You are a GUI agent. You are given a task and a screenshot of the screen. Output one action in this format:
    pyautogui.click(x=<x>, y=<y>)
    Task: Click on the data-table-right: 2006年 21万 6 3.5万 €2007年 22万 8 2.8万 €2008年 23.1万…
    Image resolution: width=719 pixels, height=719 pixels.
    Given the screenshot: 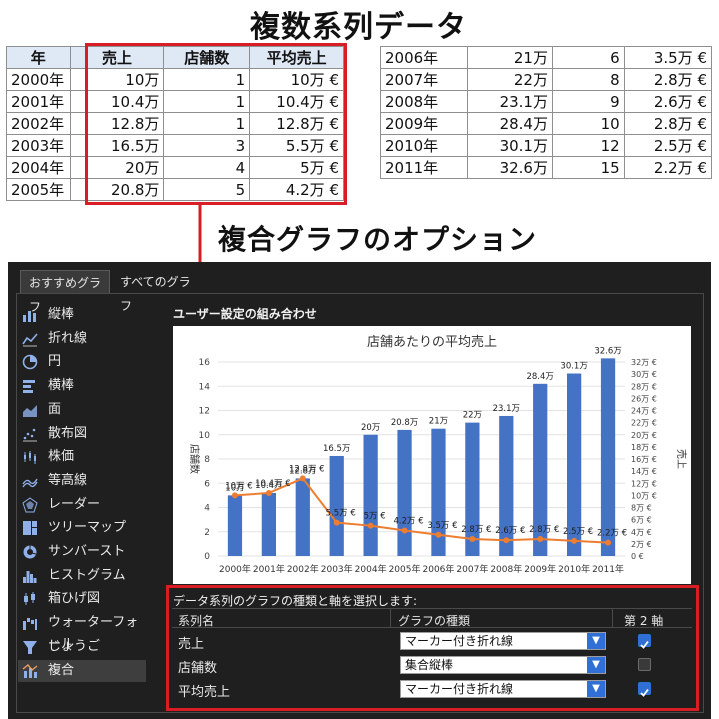 What is the action you would take?
    pyautogui.click(x=546, y=112)
    